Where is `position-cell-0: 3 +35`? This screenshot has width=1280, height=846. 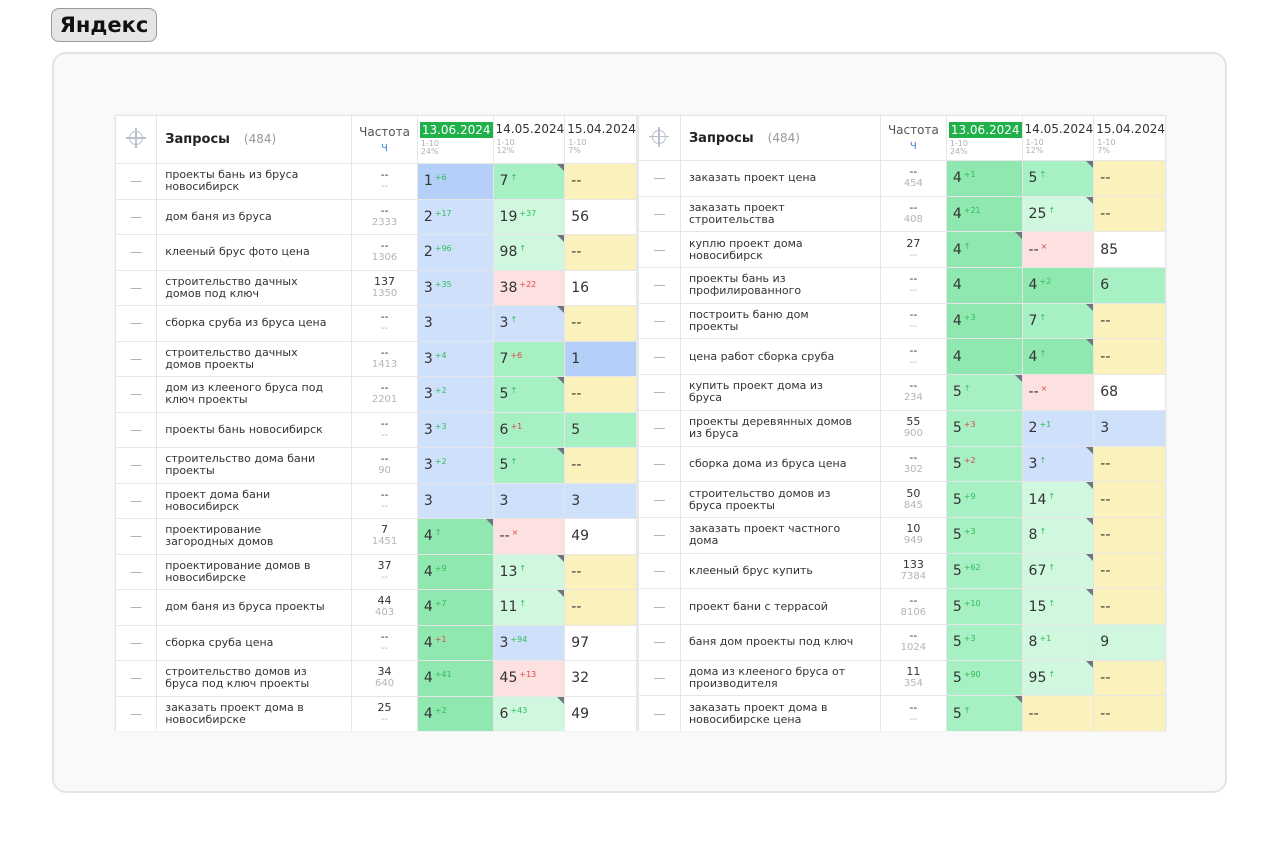 position-cell-0: 3 +35 is located at coordinates (455, 287).